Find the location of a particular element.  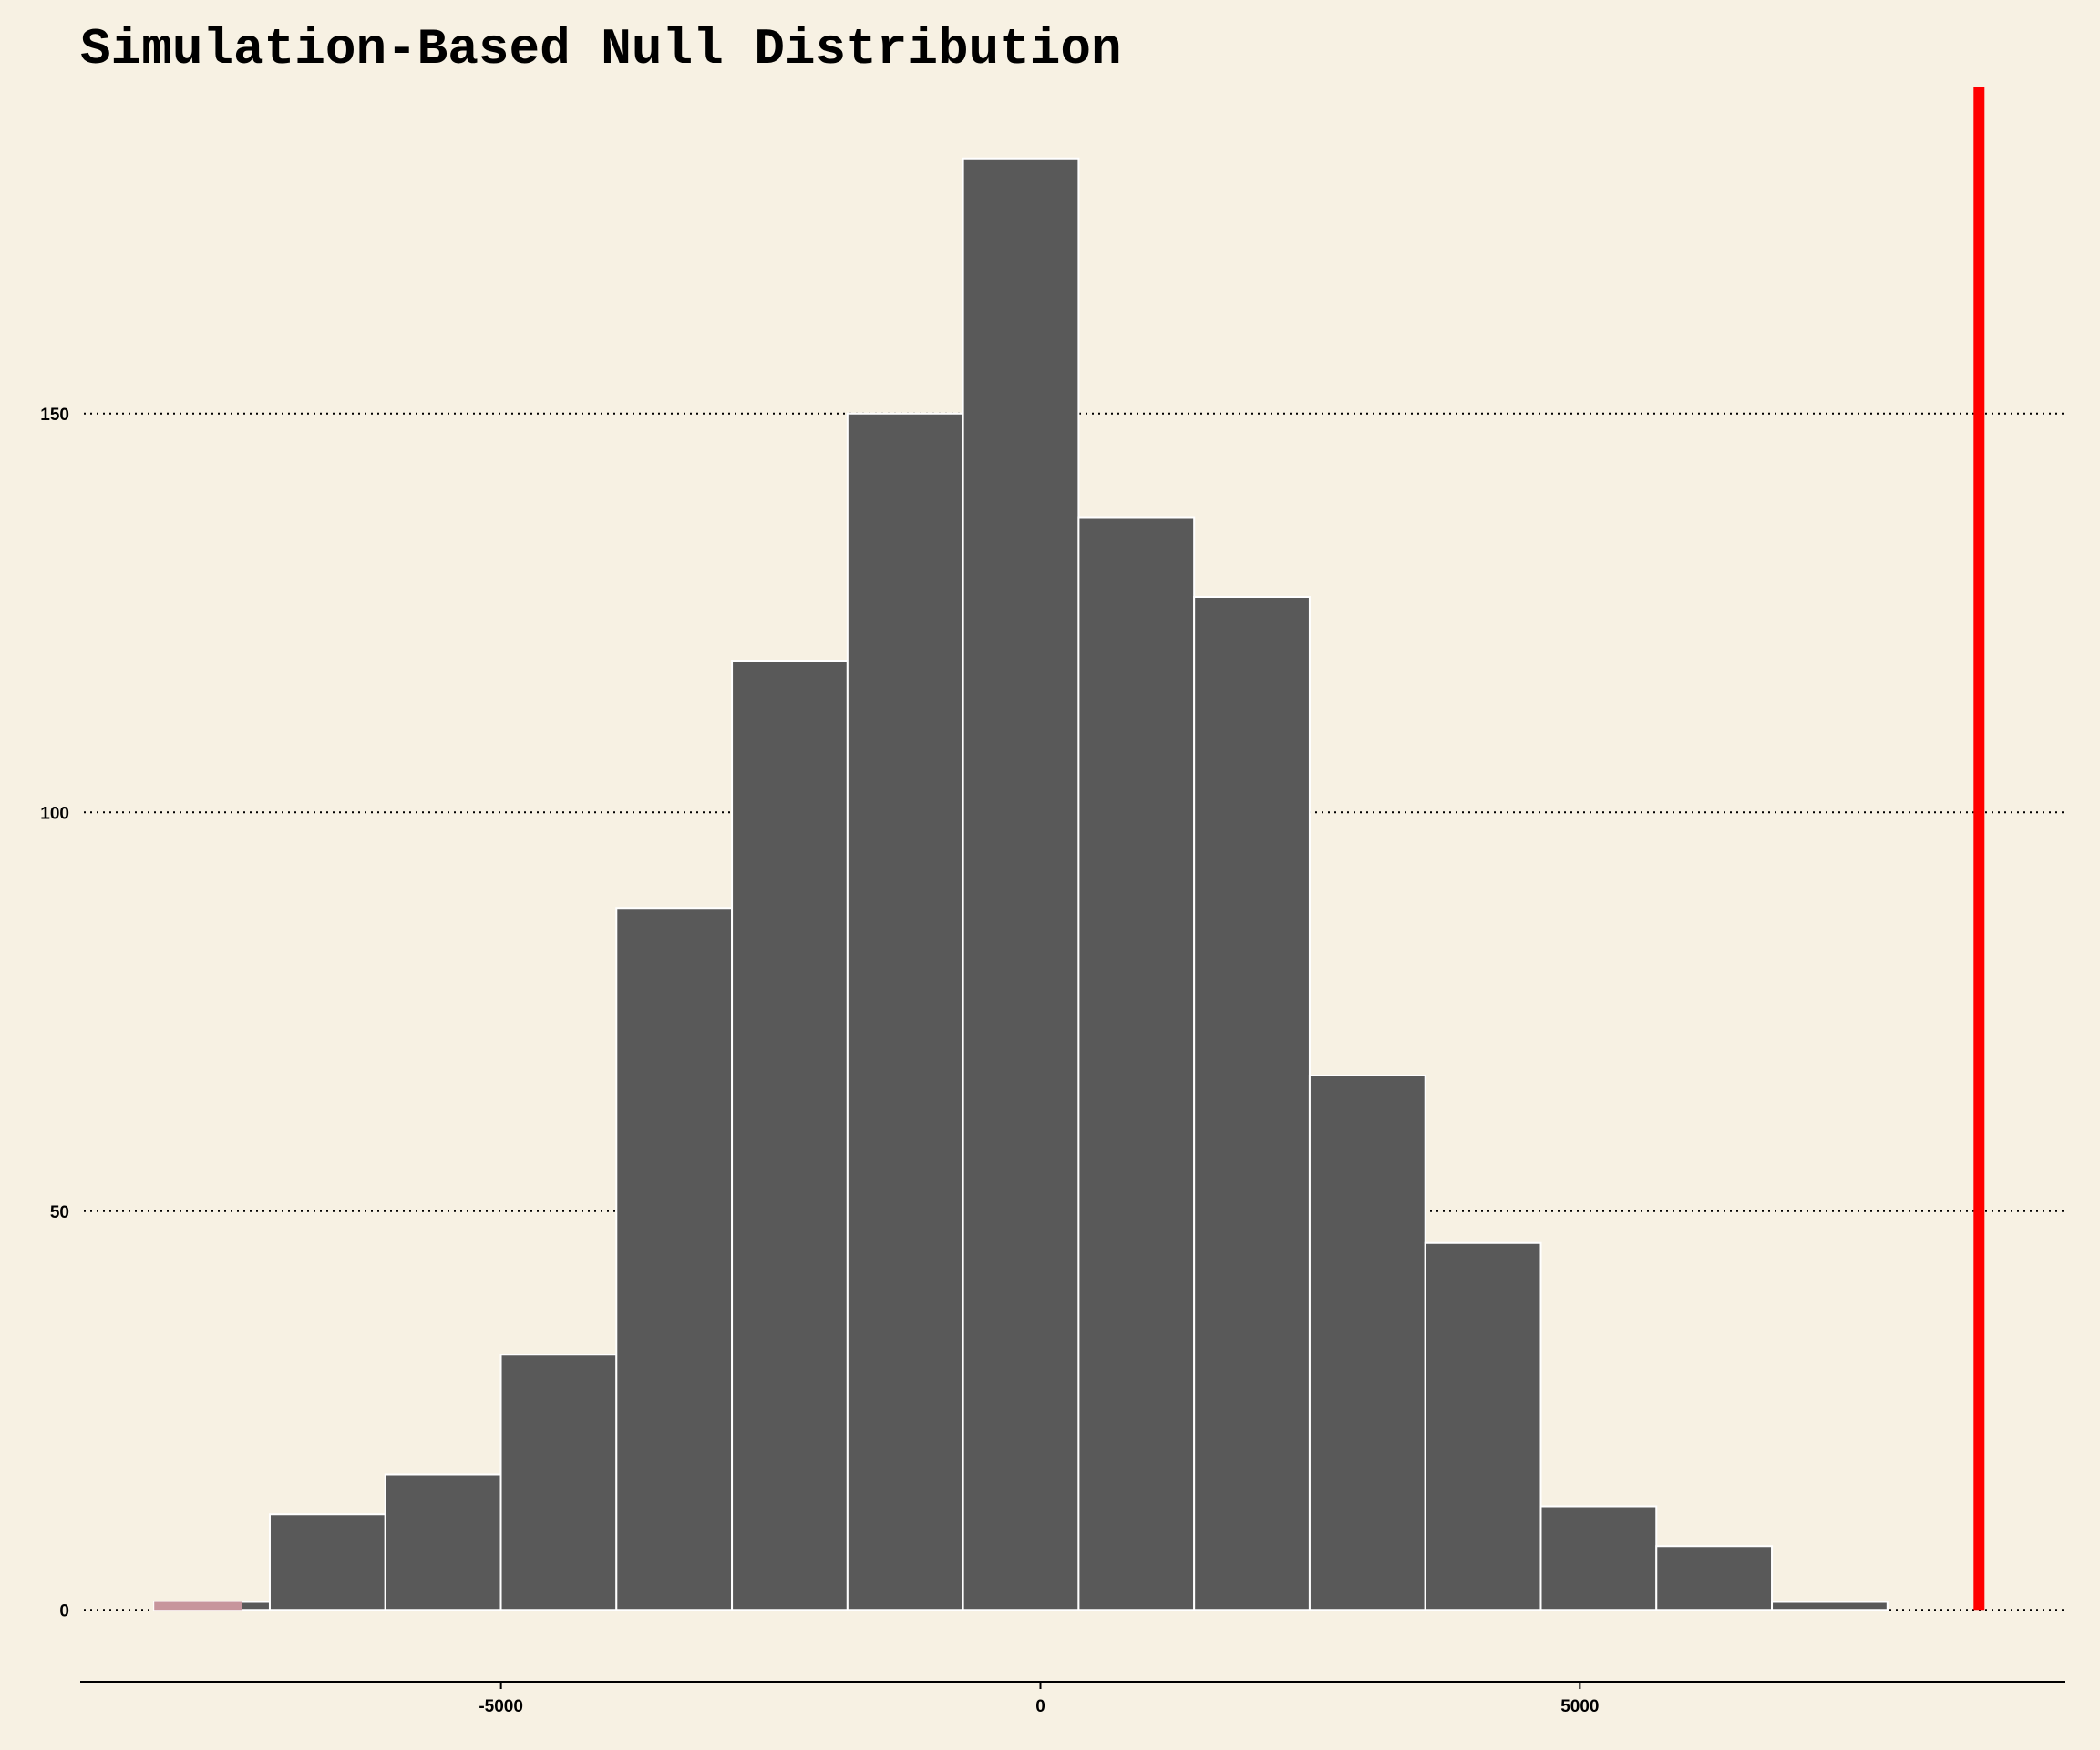

y-tick-label-0: 0 is located at coordinates (64, 1611).